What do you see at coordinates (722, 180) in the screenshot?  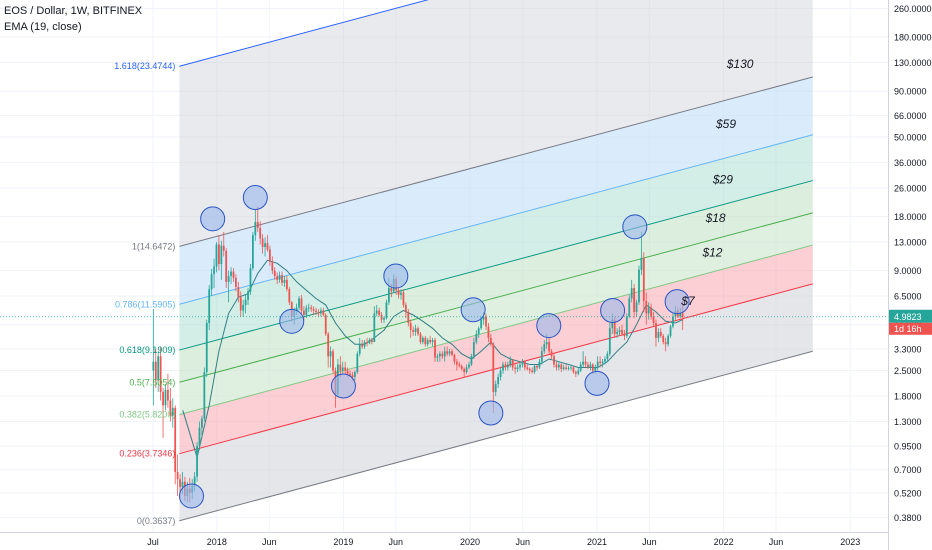 I see `target-label: $29` at bounding box center [722, 180].